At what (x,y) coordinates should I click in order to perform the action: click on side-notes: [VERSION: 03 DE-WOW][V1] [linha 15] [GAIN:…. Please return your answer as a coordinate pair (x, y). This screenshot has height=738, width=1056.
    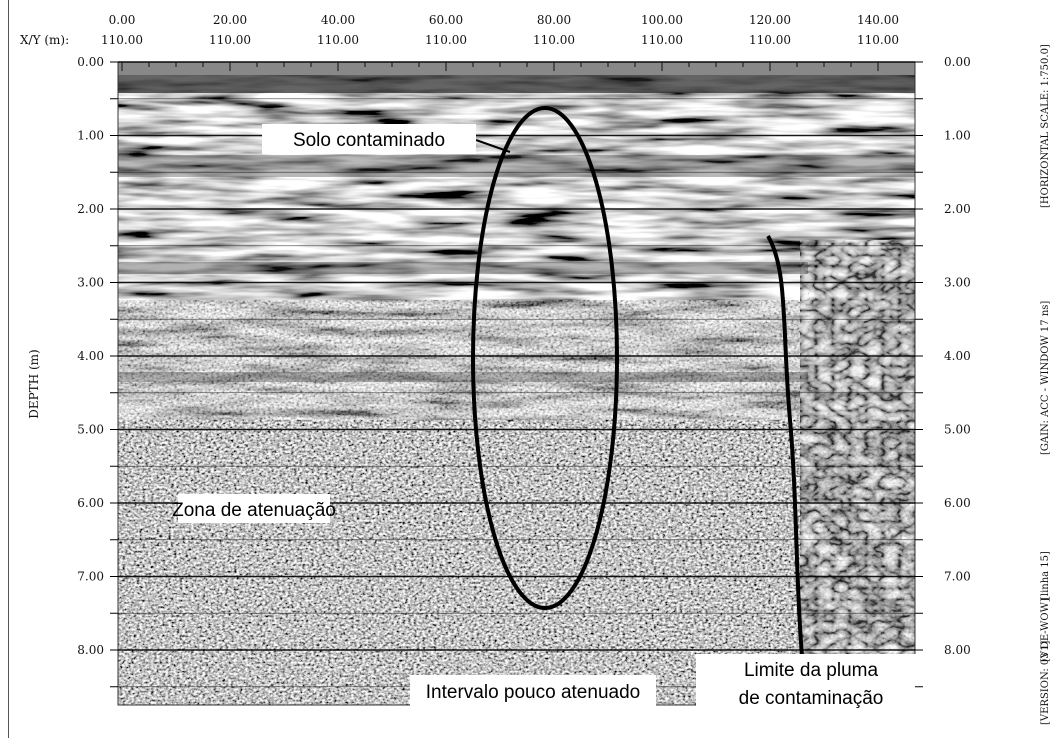
    Looking at the image, I should click on (1045, 384).